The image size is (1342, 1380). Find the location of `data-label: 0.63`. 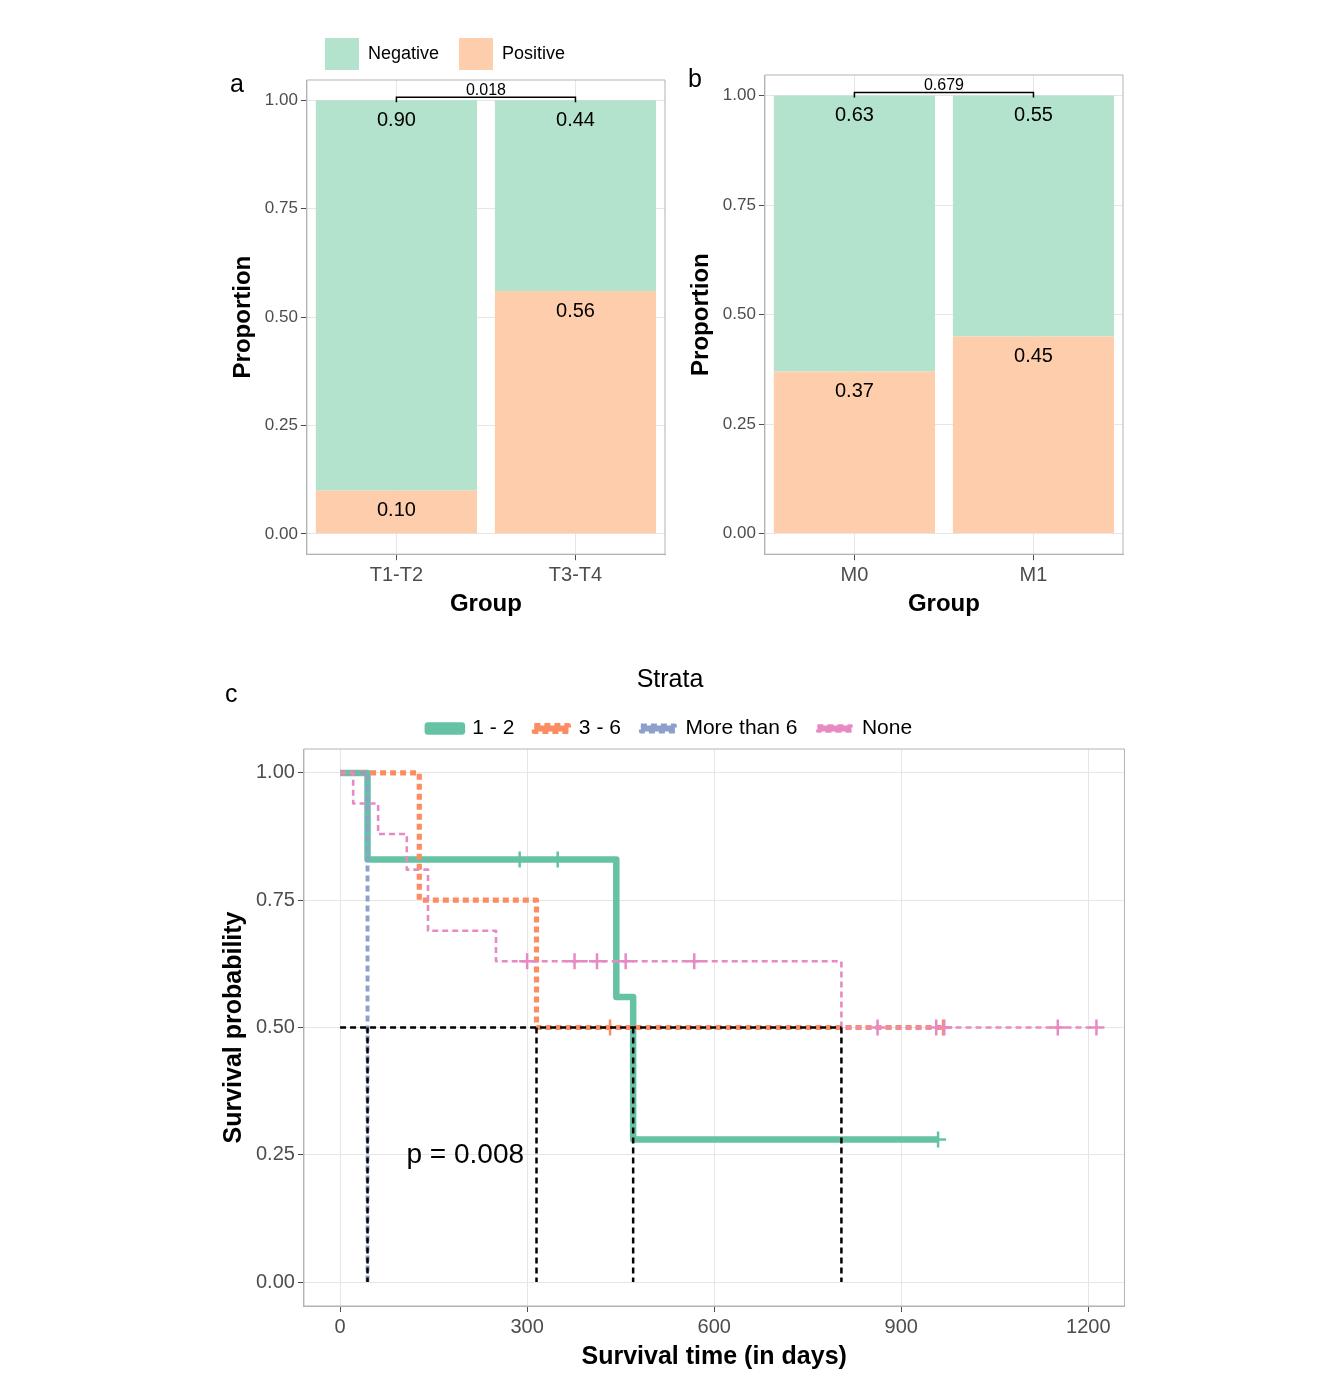

data-label: 0.63 is located at coordinates (854, 114).